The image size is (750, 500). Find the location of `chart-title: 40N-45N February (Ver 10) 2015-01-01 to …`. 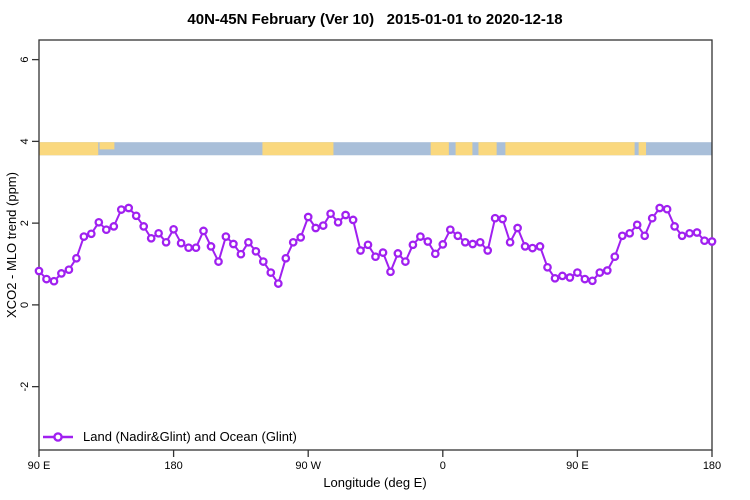

chart-title: 40N-45N February (Ver 10) 2015-01-01 to … is located at coordinates (375, 19).